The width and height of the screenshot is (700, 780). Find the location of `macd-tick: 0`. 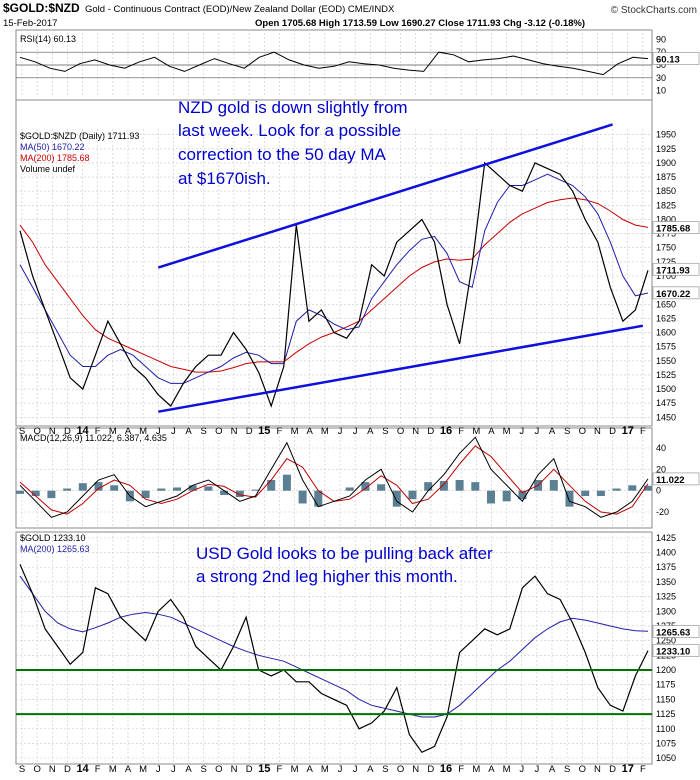

macd-tick: 0 is located at coordinates (658, 491).